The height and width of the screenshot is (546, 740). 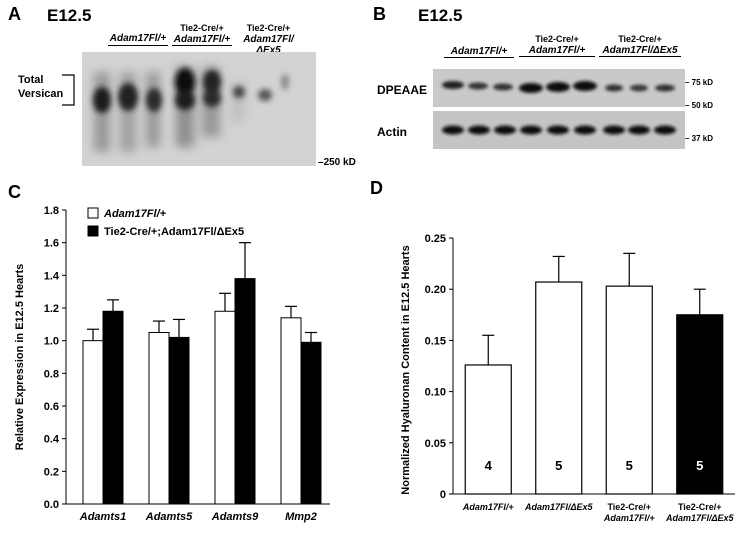 I want to click on panel-b-marker-50: – 50 kD, so click(x=699, y=105).